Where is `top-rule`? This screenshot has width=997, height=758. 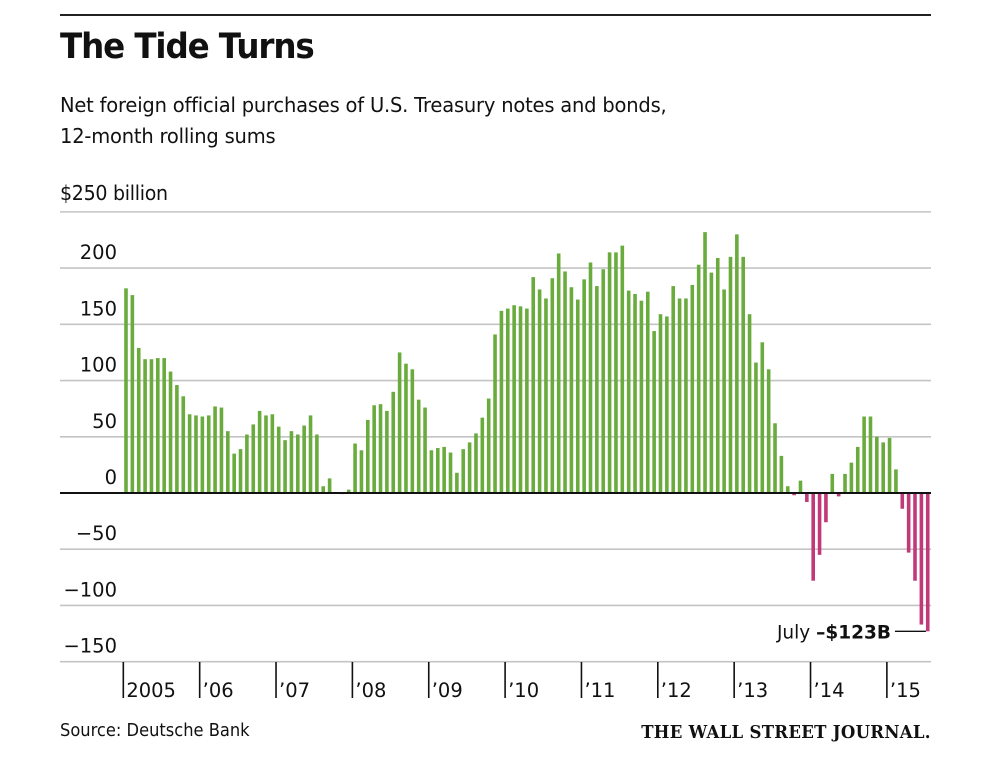 top-rule is located at coordinates (495, 15).